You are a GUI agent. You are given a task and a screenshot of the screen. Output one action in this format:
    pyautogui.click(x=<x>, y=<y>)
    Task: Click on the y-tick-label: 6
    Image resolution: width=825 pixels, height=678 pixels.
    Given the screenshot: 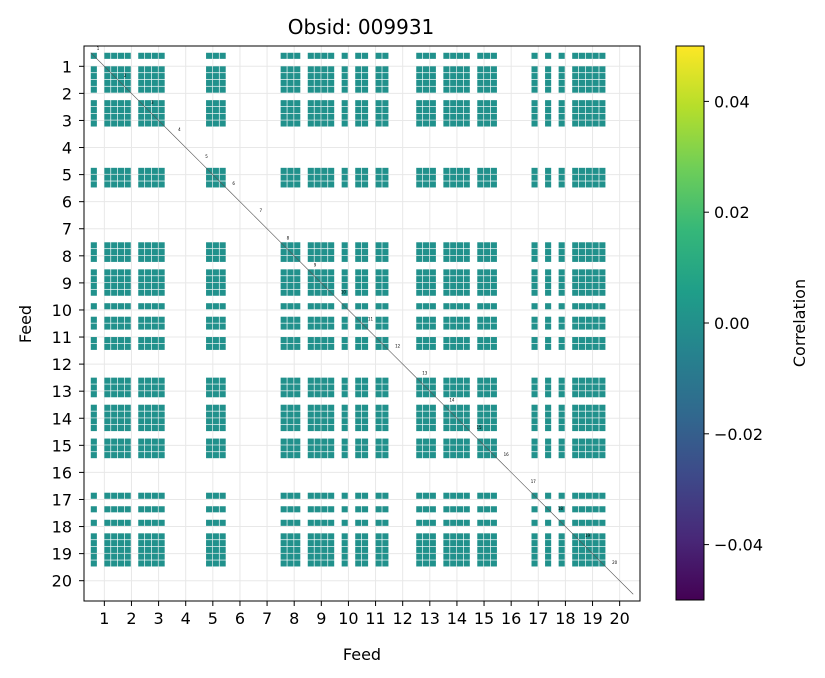 What is the action you would take?
    pyautogui.click(x=67, y=202)
    